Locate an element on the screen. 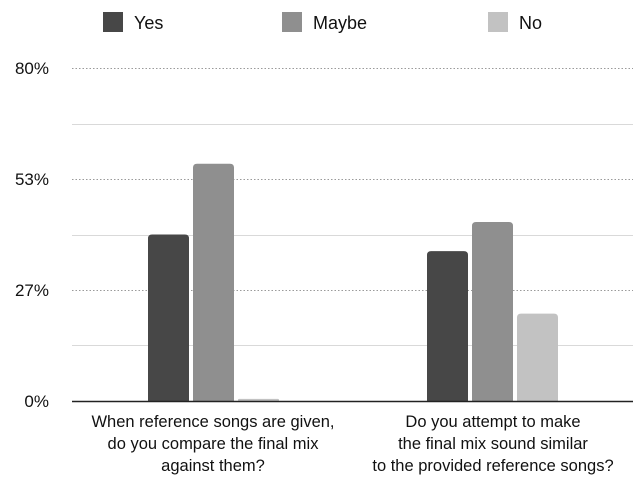 Image resolution: width=633 pixels, height=479 pixels. category-label-line: the final mix sound similar is located at coordinates (493, 444).